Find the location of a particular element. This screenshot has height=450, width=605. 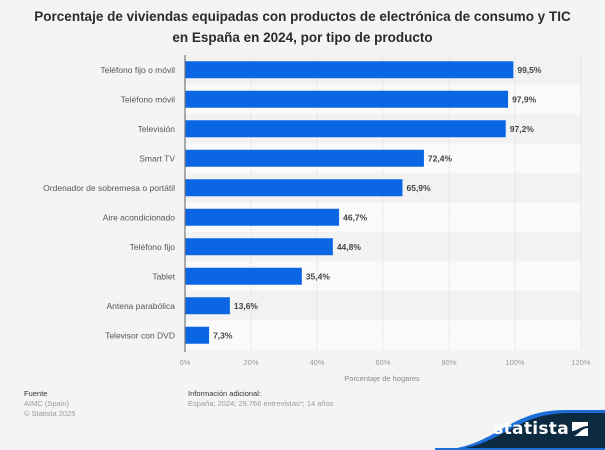

statista-logo-text: statista is located at coordinates (531, 429).